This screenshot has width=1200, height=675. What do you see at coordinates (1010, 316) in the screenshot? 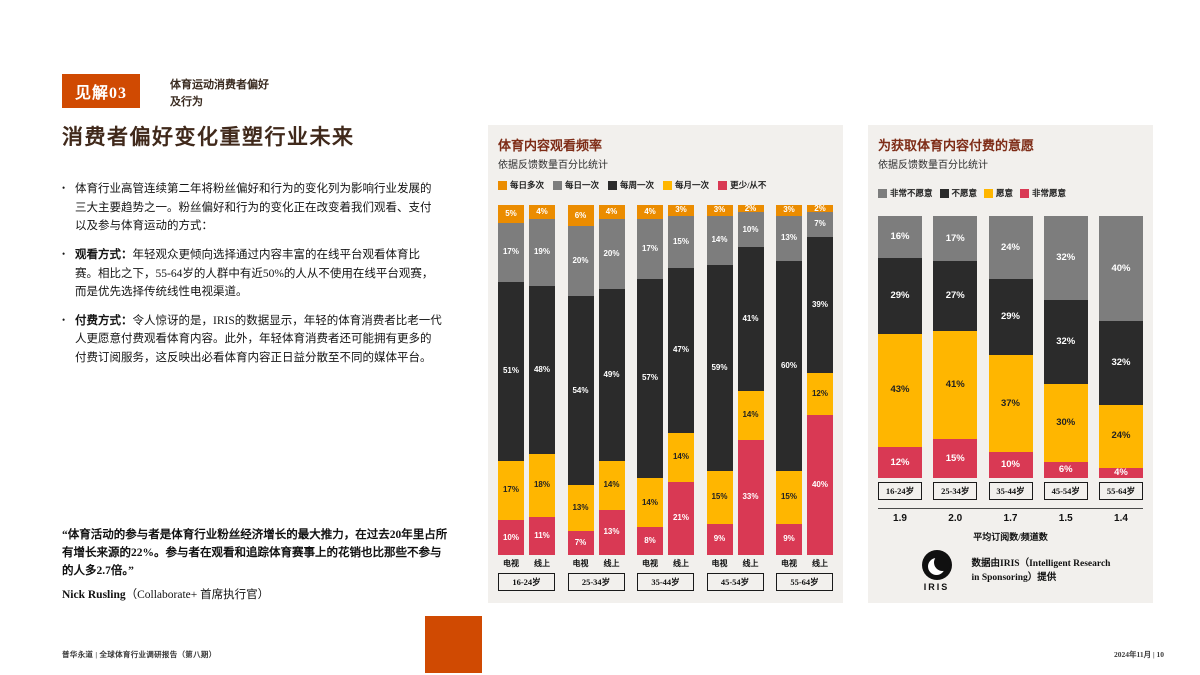
I see `bar-segment: 29%` at bounding box center [1010, 316].